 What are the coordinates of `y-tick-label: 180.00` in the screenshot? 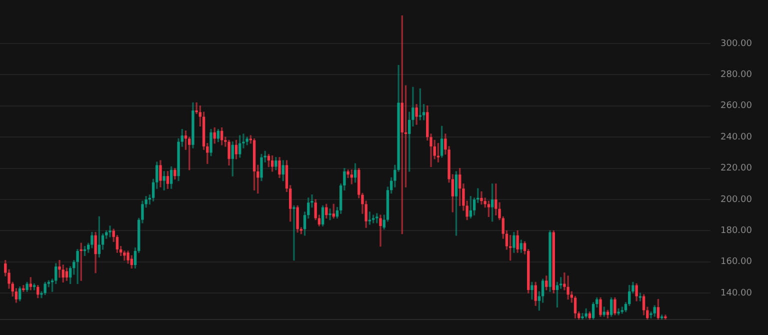 It's located at (736, 231).